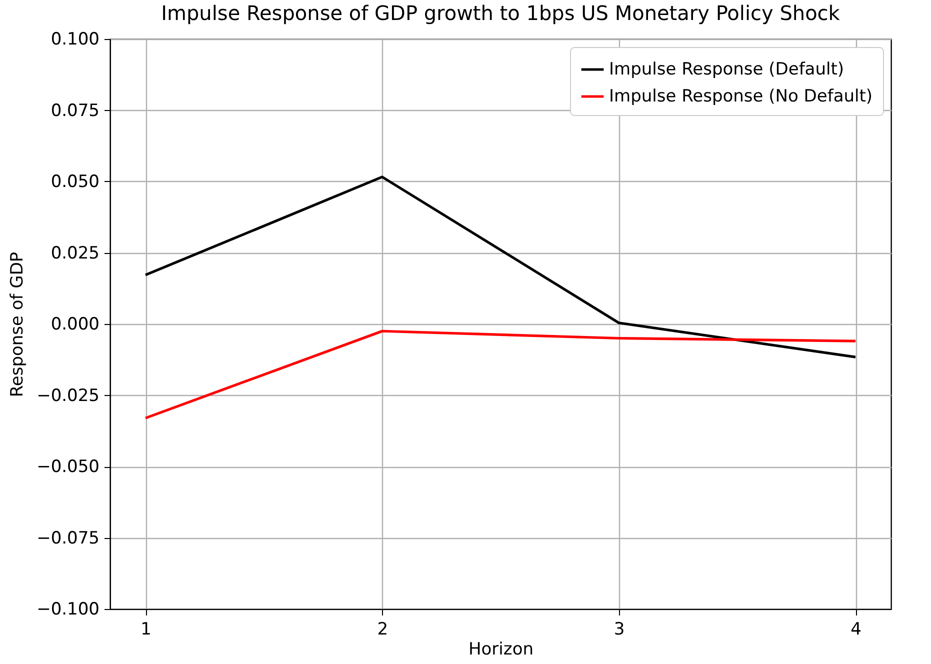 The image size is (931, 664). I want to click on legend-label: Impulse Response (Default), so click(726, 70).